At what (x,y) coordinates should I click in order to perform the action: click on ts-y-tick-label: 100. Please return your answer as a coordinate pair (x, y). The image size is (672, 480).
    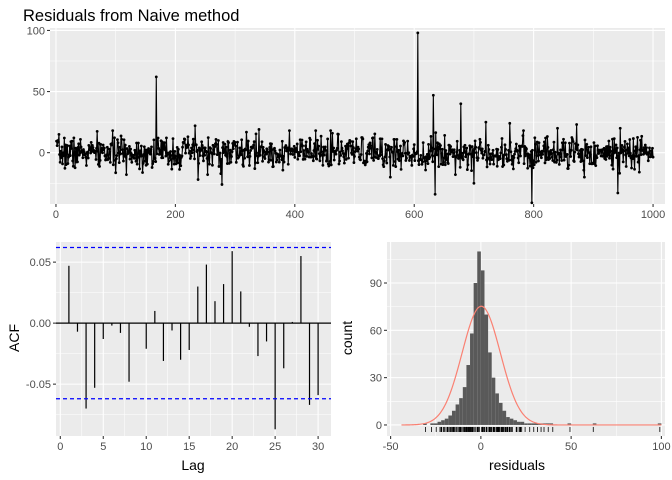
    Looking at the image, I should click on (36, 31).